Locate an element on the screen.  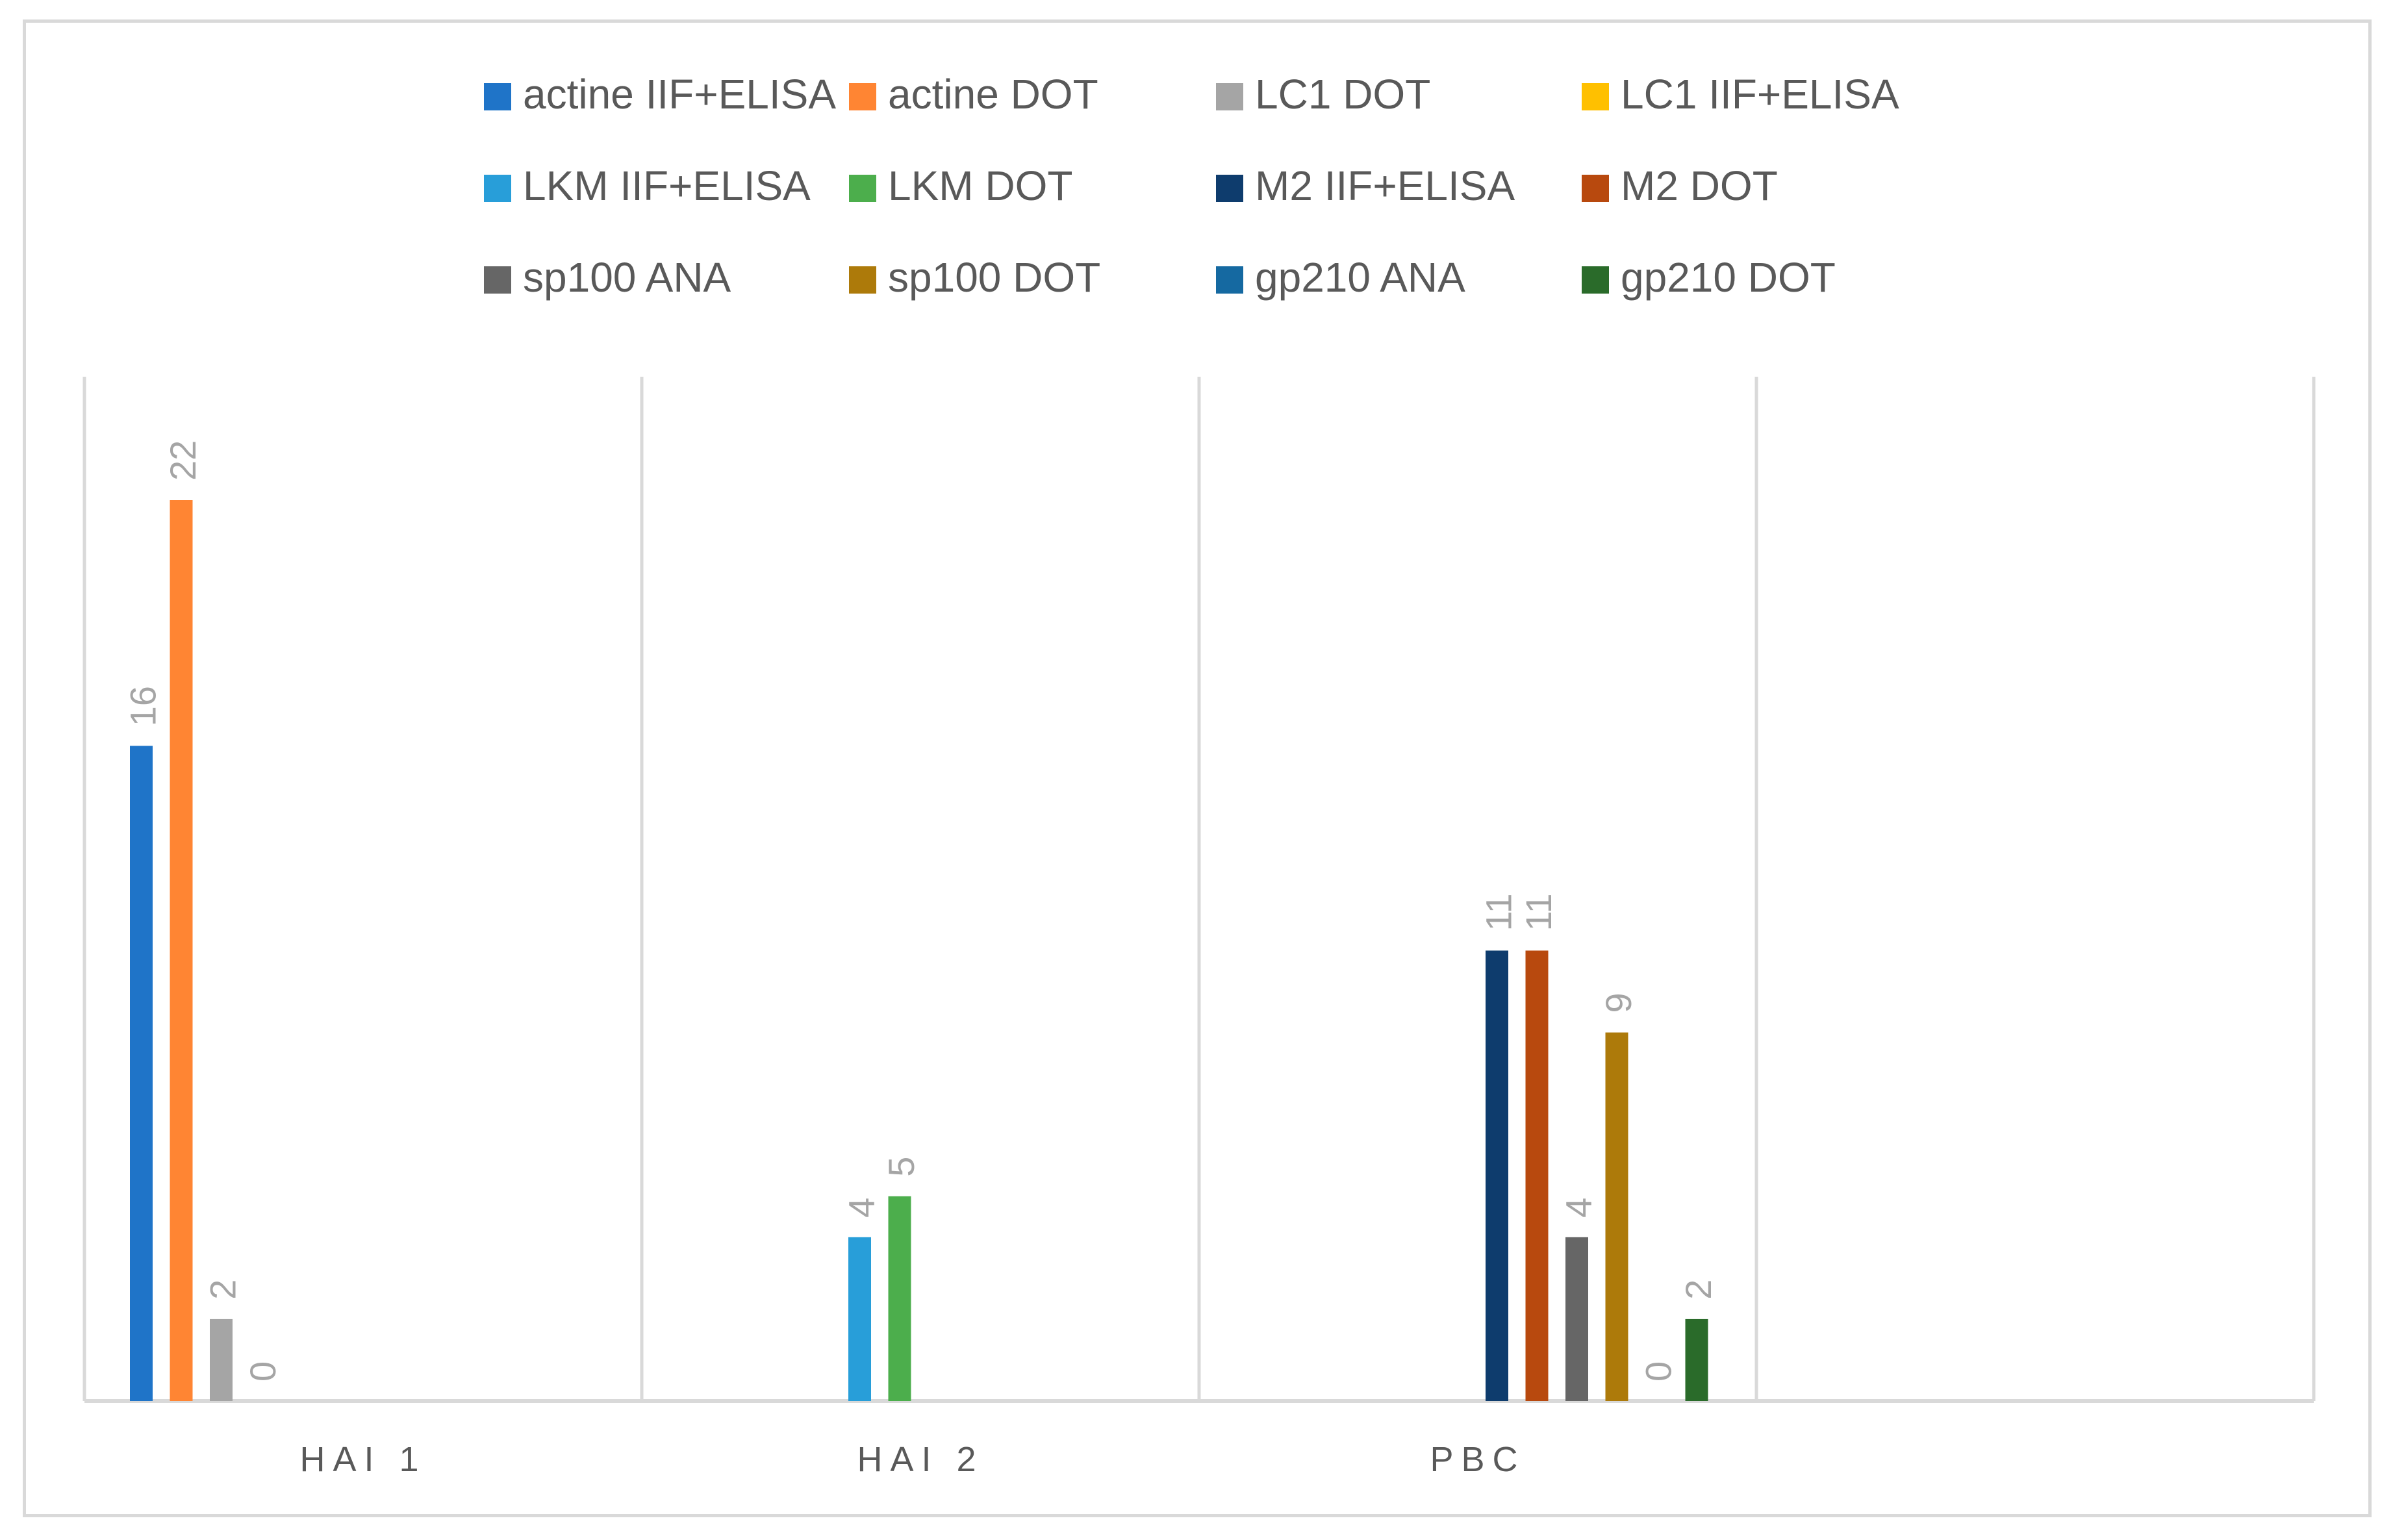
bar-hai-1-actine-iif-elisa is located at coordinates (141, 1073).